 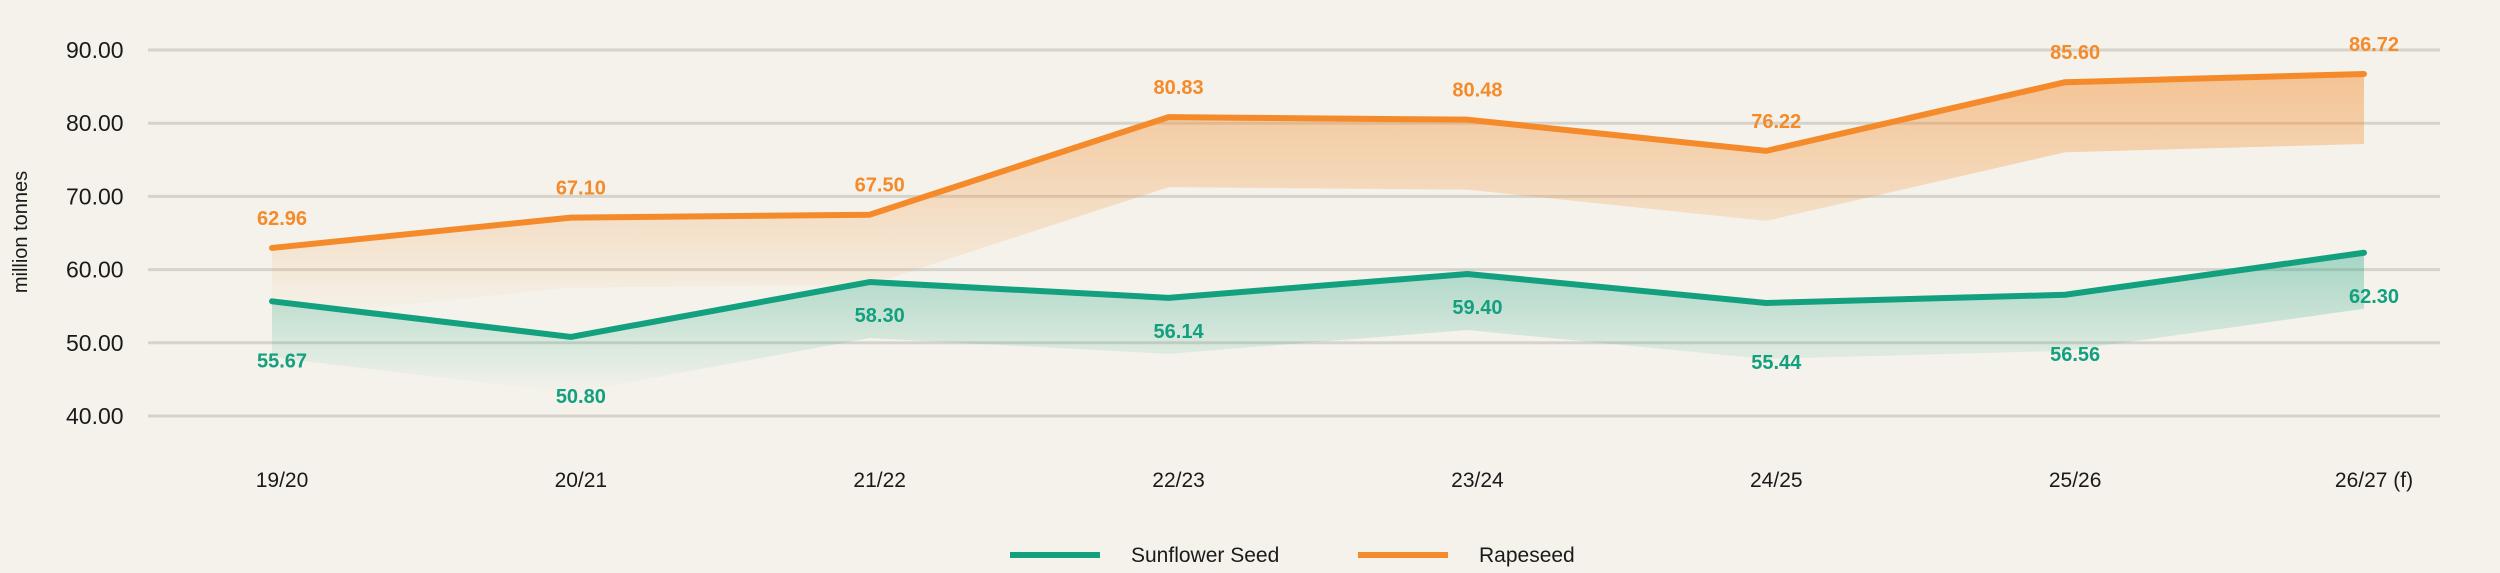 I want to click on x-tick-label: 23/24, so click(x=1477, y=480).